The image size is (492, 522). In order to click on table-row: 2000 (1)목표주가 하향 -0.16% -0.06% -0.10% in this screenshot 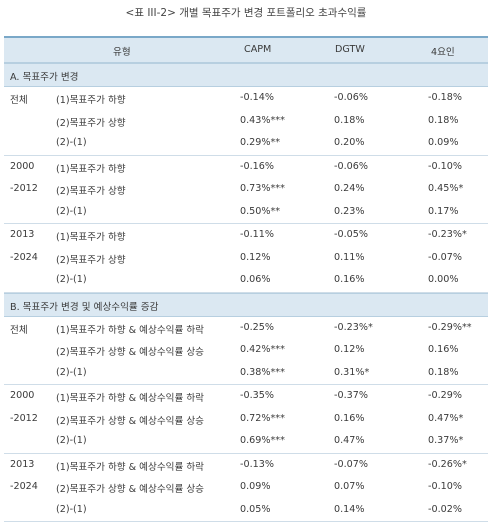, I will do `click(246, 167)`.